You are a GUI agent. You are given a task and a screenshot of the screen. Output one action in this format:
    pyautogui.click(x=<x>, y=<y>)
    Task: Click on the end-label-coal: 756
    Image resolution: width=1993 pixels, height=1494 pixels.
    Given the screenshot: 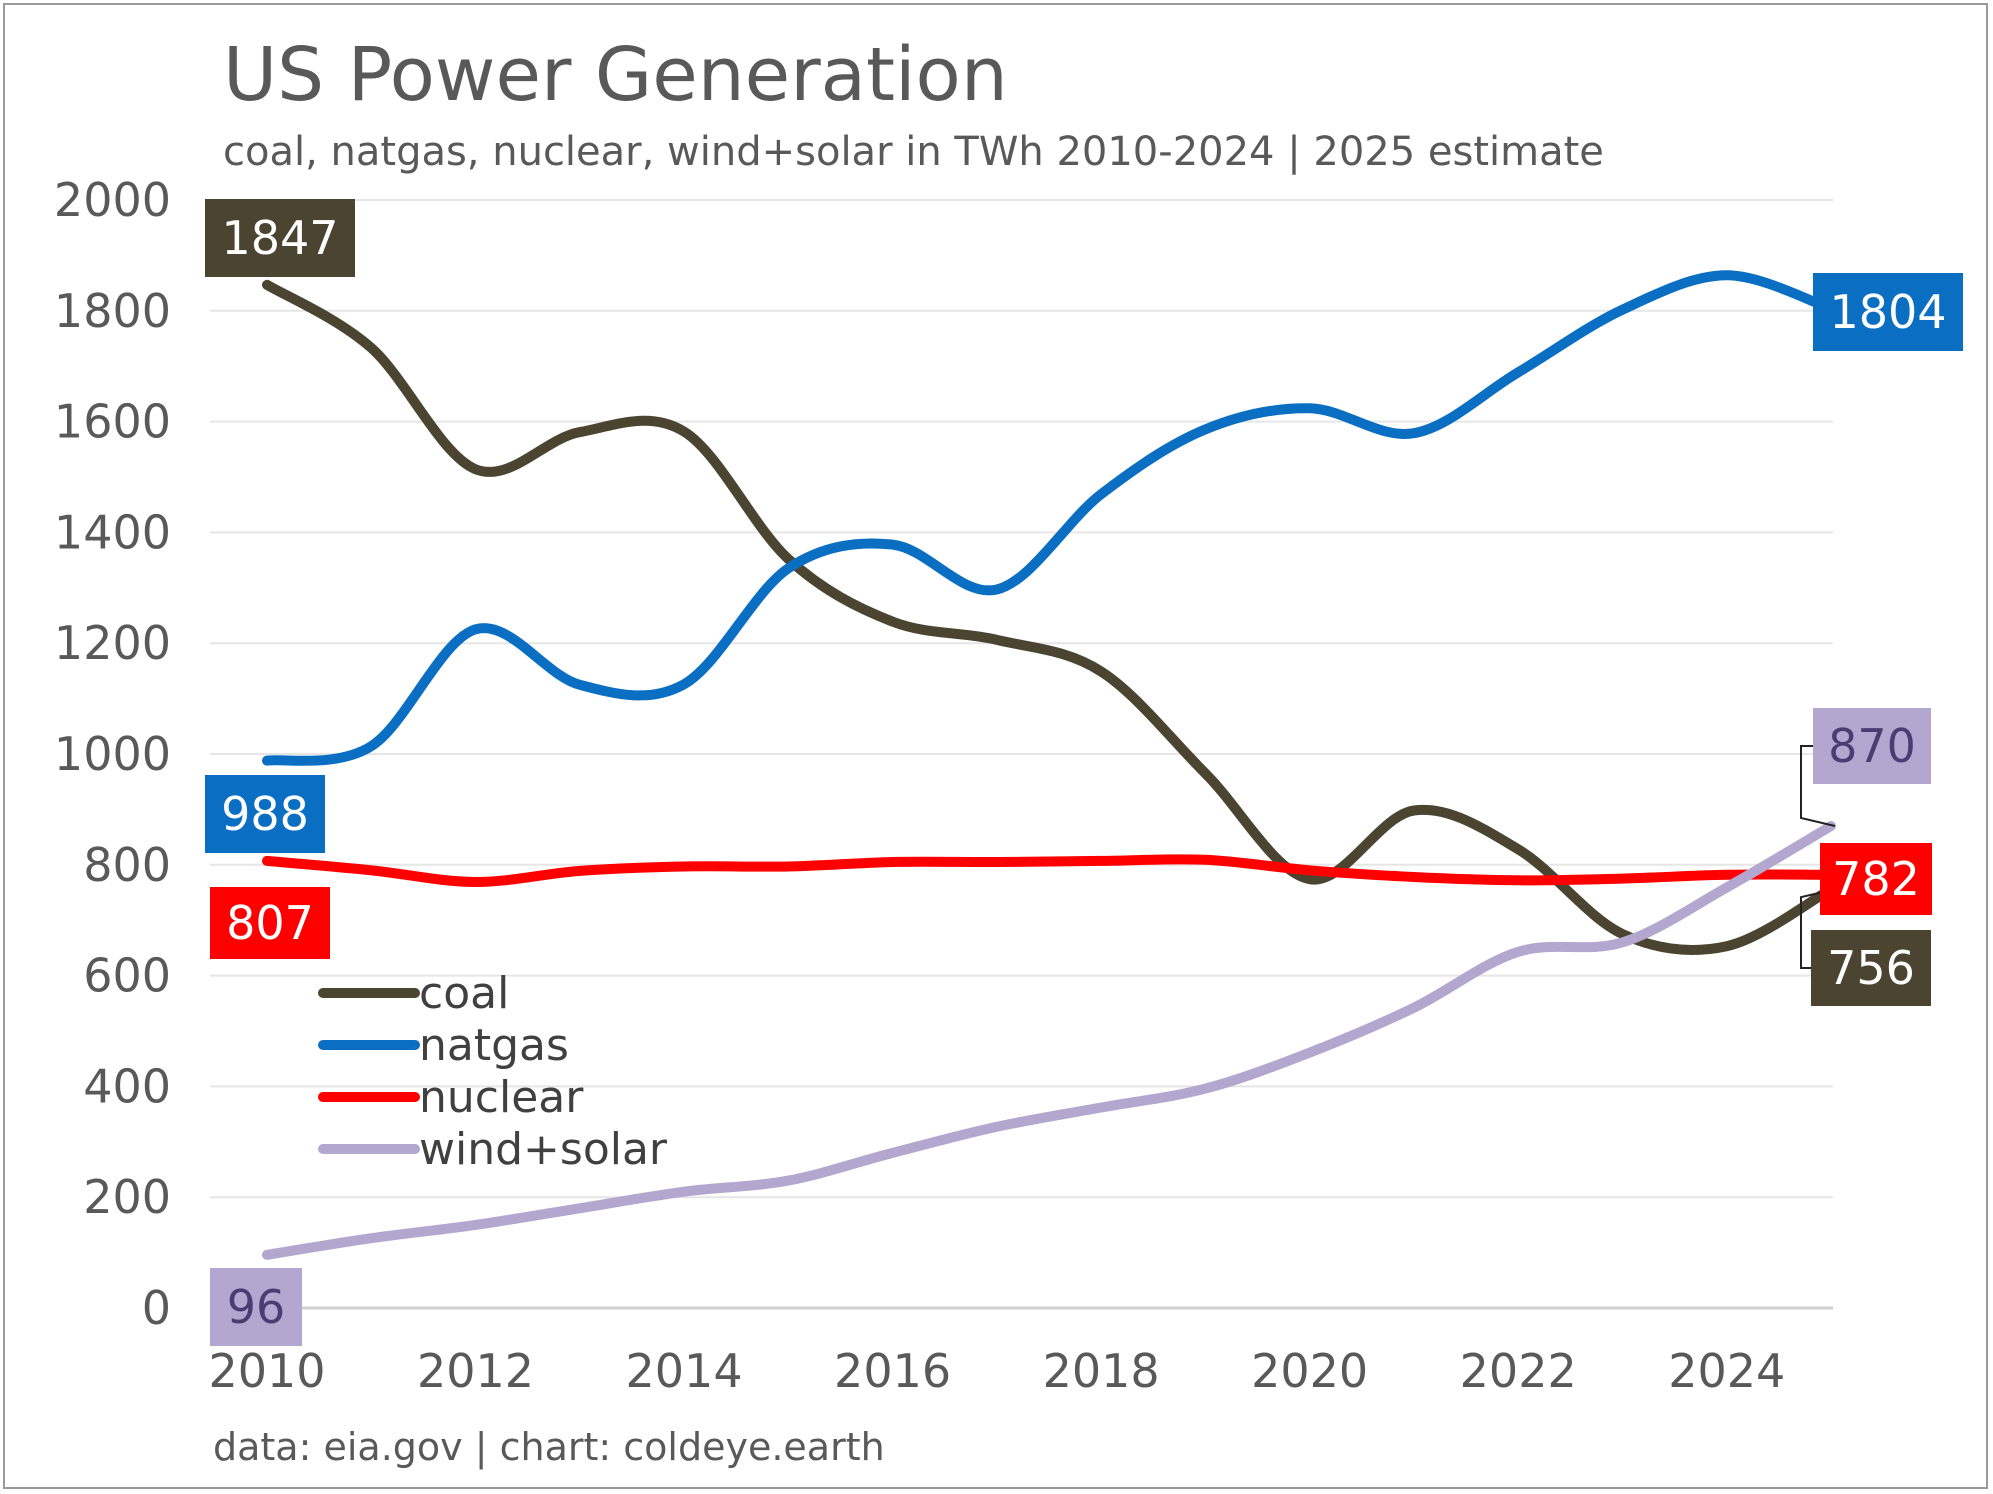 What is the action you would take?
    pyautogui.click(x=1871, y=968)
    